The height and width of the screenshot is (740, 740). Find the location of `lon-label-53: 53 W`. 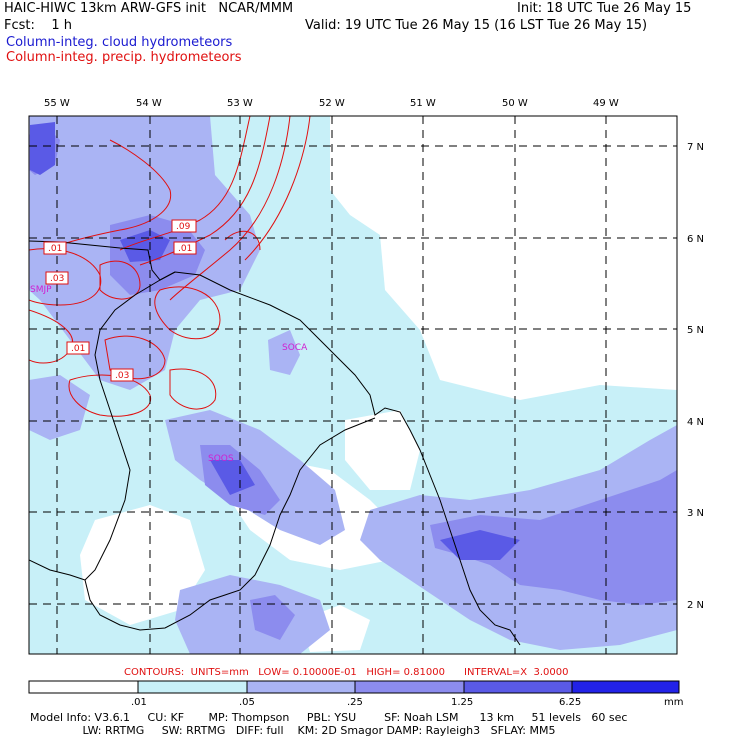

lon-label-53: 53 W is located at coordinates (240, 103).